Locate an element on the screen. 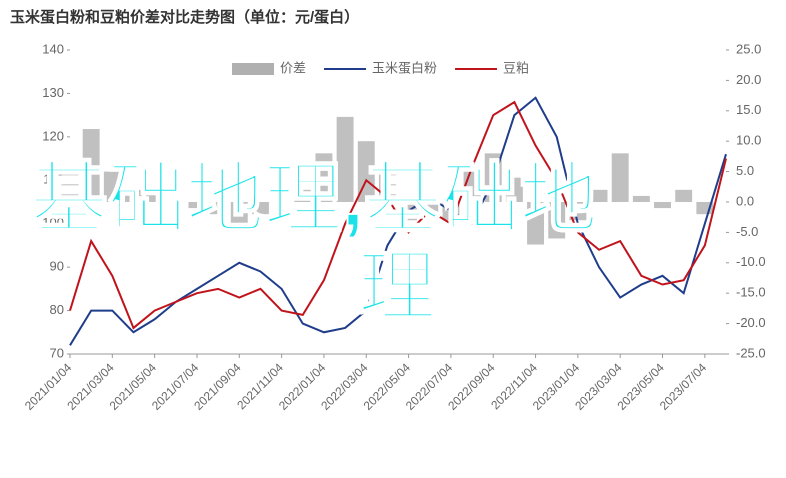 The width and height of the screenshot is (786, 478). y-tick-label: 100 is located at coordinates (53, 222).